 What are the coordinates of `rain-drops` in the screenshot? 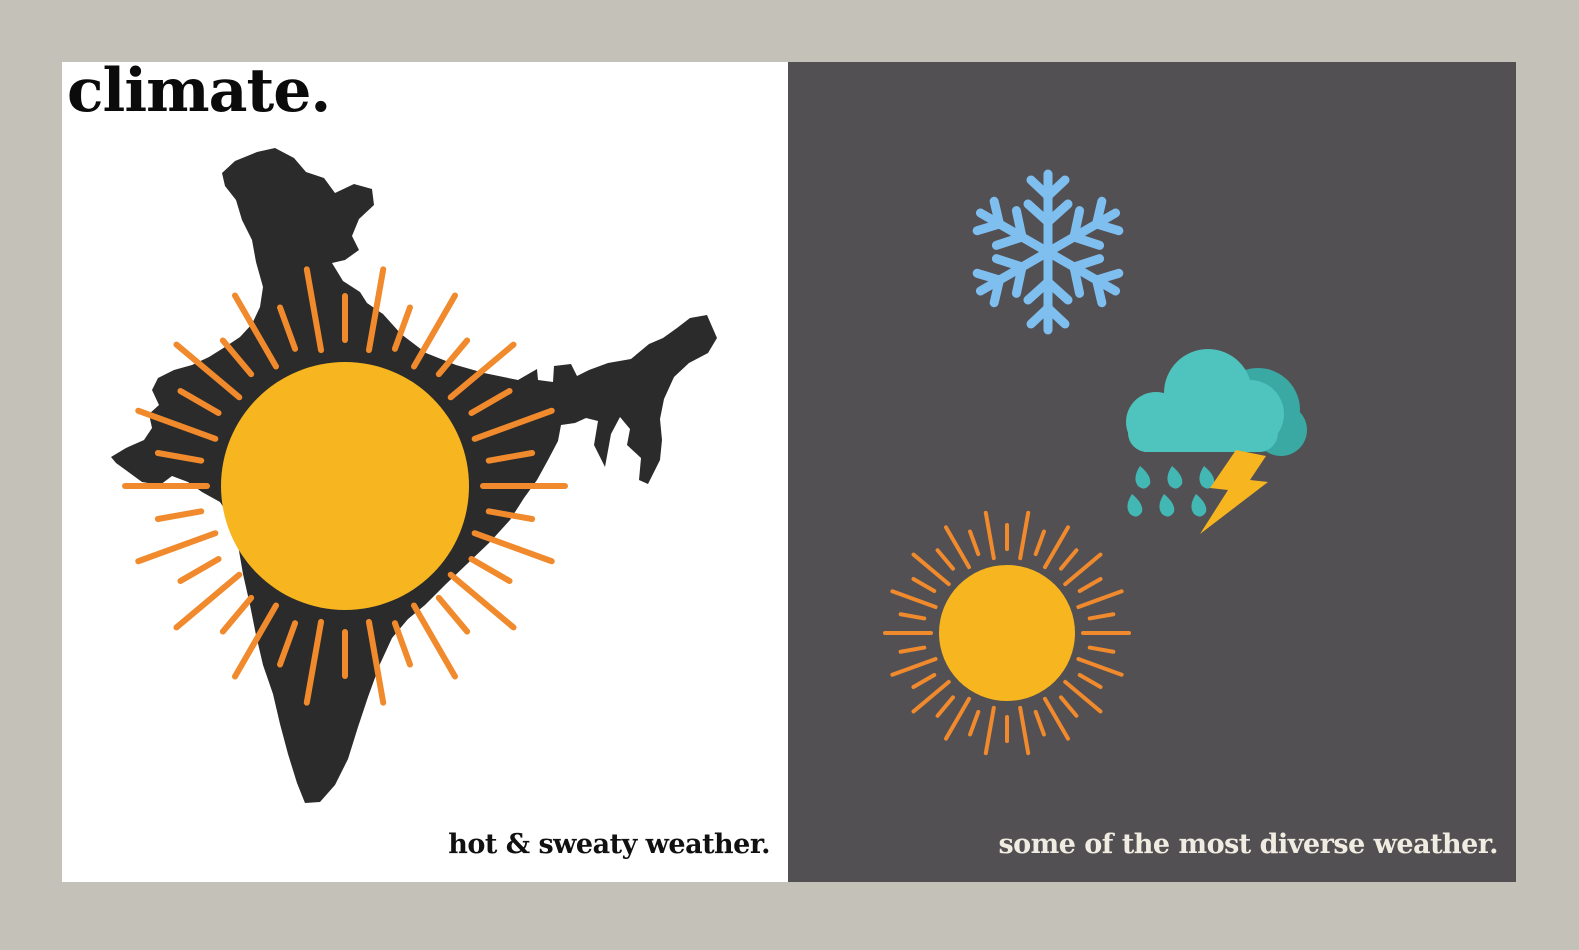 It's located at (1171, 491).